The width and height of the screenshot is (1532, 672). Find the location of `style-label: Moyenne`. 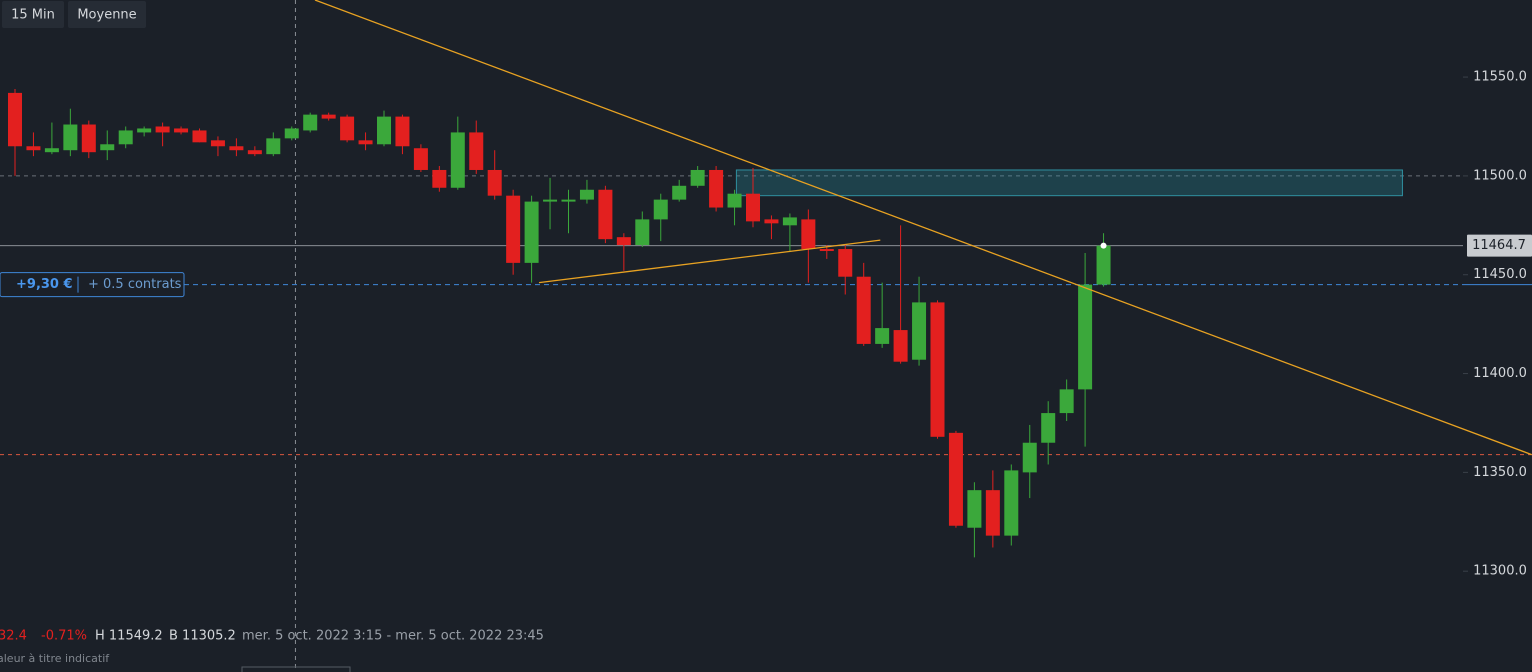

style-label: Moyenne is located at coordinates (106, 15).